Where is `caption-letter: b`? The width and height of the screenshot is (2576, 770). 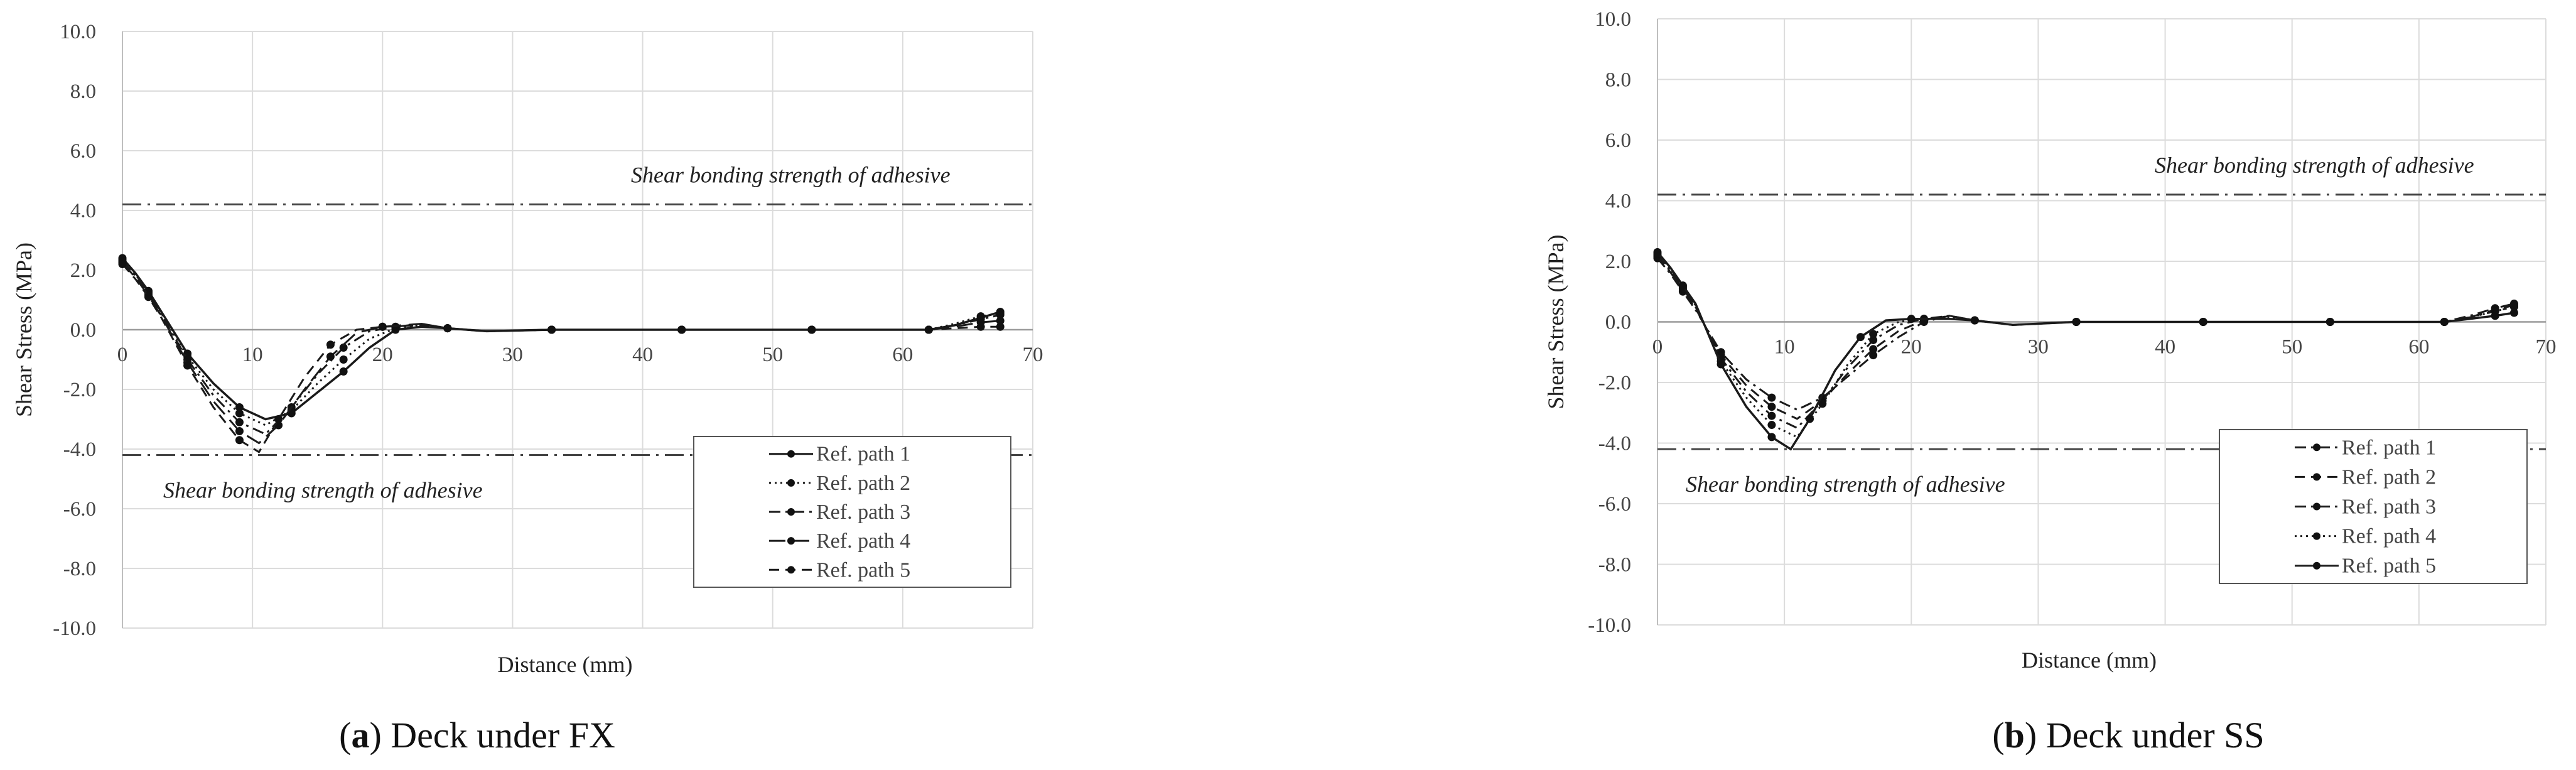
caption-letter: b is located at coordinates (2015, 735).